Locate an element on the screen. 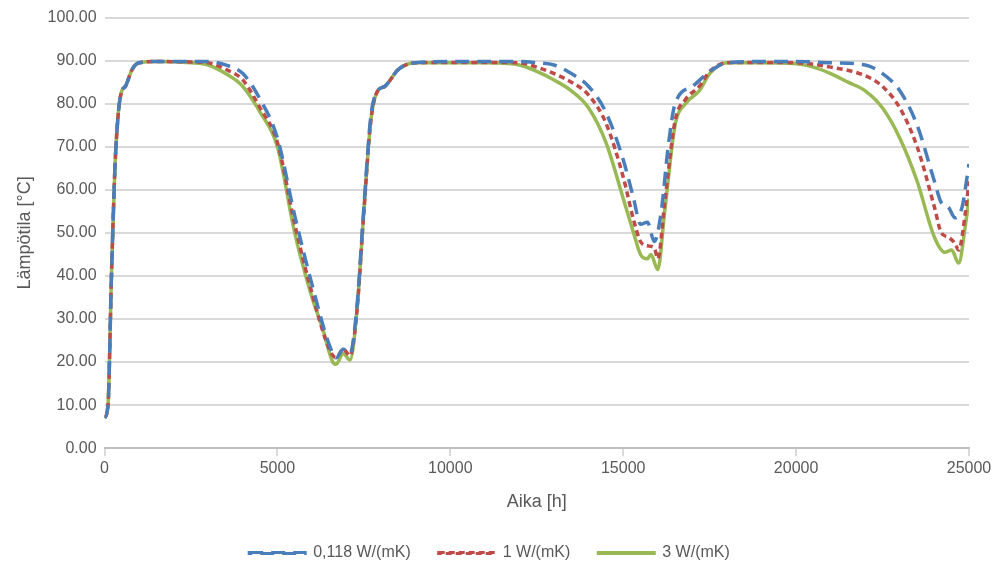 This screenshot has width=1003, height=581. y-tick-label: 50.00 is located at coordinates (76, 232).